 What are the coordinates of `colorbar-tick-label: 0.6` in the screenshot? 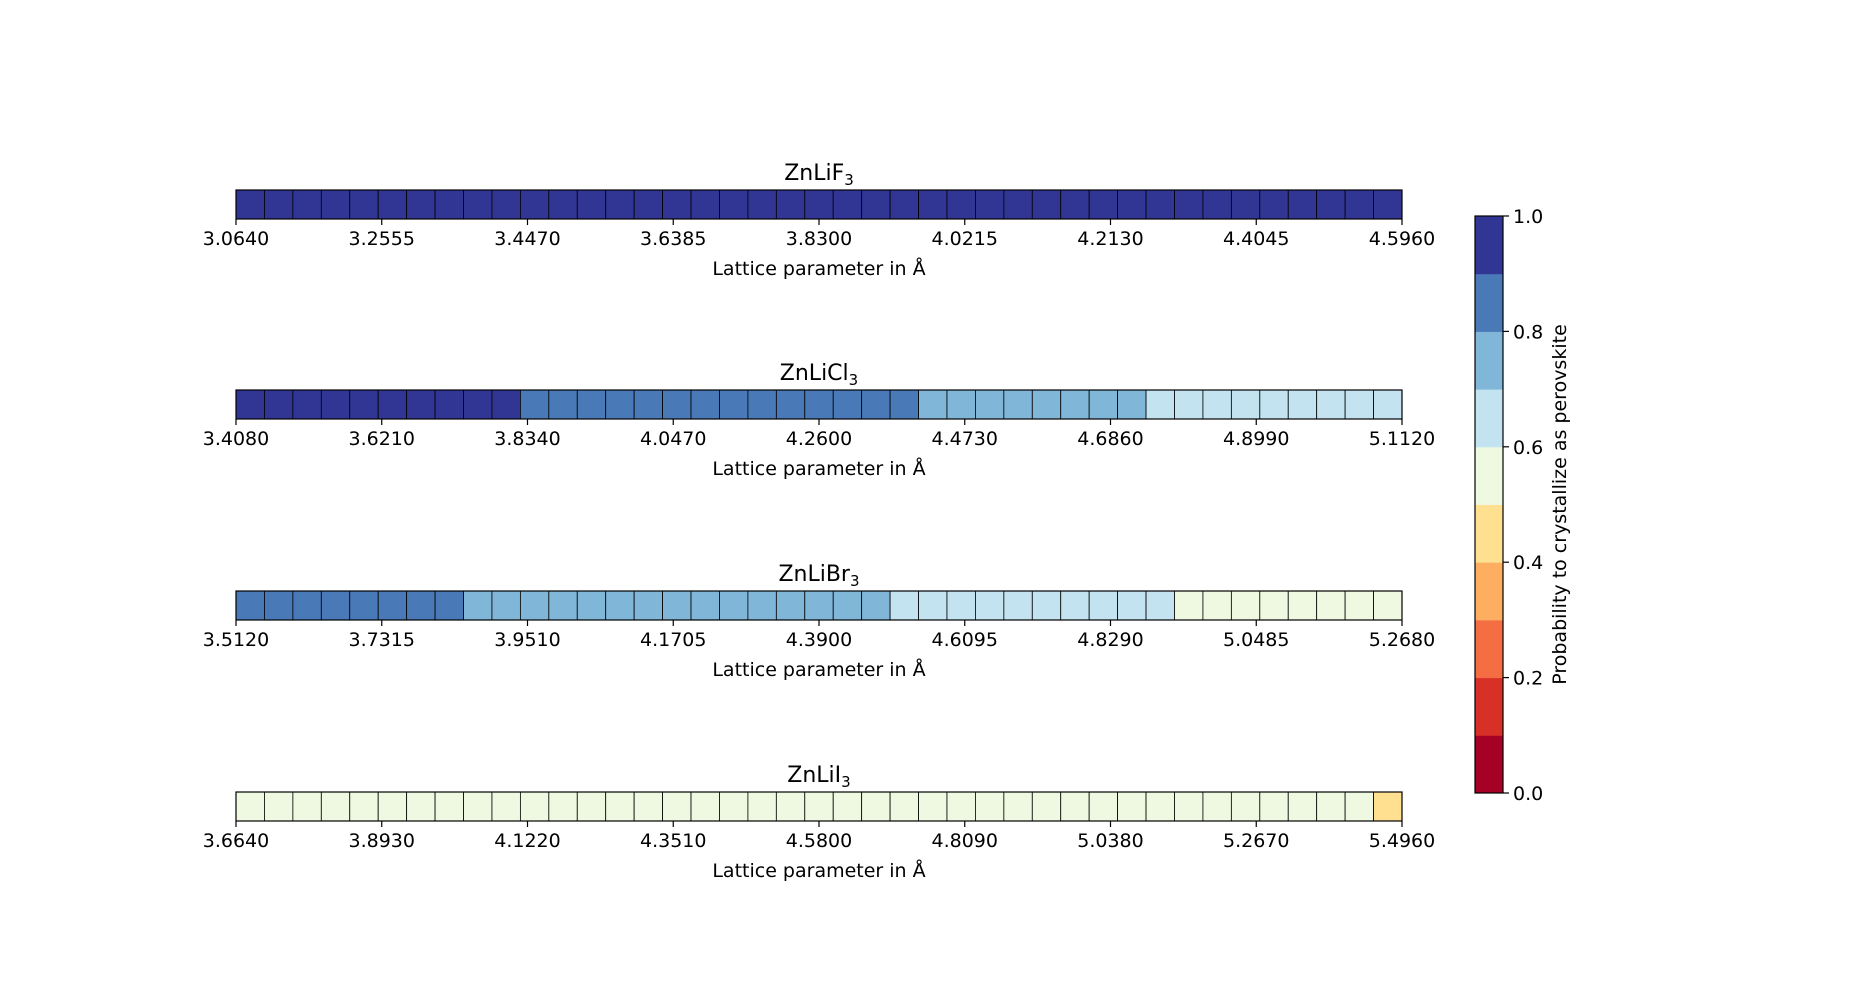 It's located at (1528, 448).